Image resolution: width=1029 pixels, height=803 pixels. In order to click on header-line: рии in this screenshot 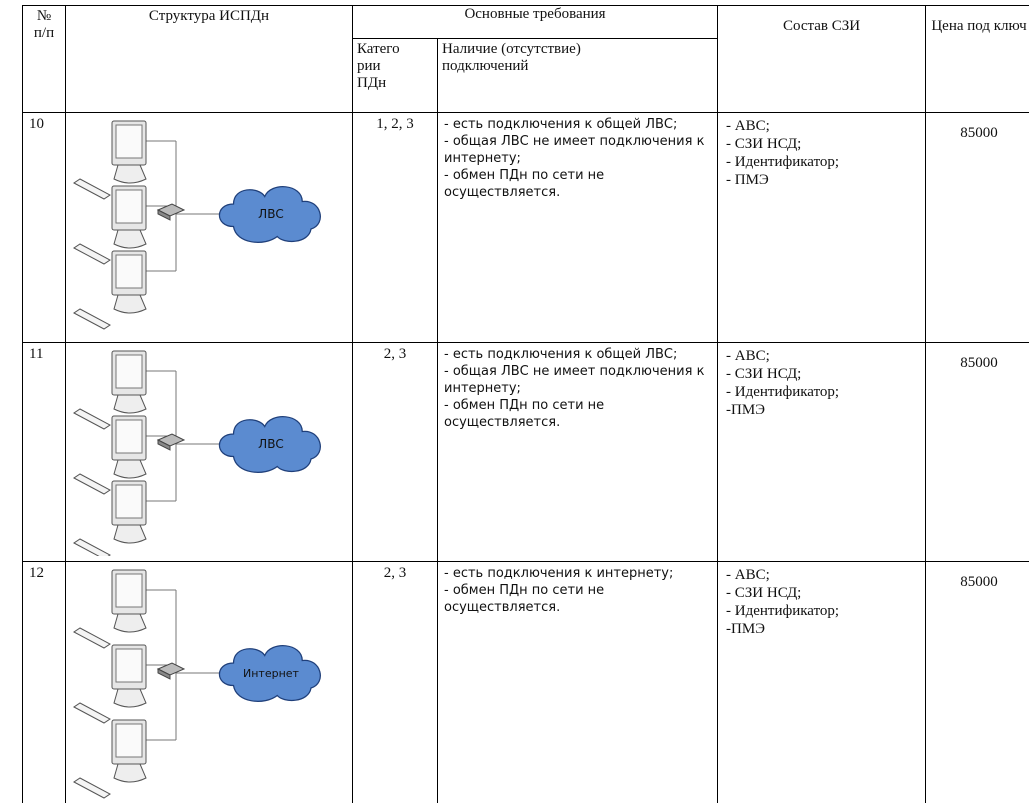, I will do `click(369, 66)`.